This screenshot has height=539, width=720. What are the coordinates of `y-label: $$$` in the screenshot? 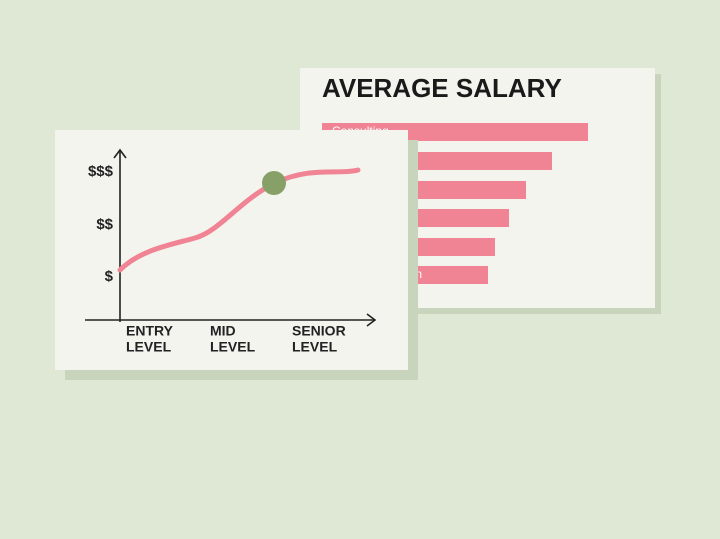 It's located at (101, 171).